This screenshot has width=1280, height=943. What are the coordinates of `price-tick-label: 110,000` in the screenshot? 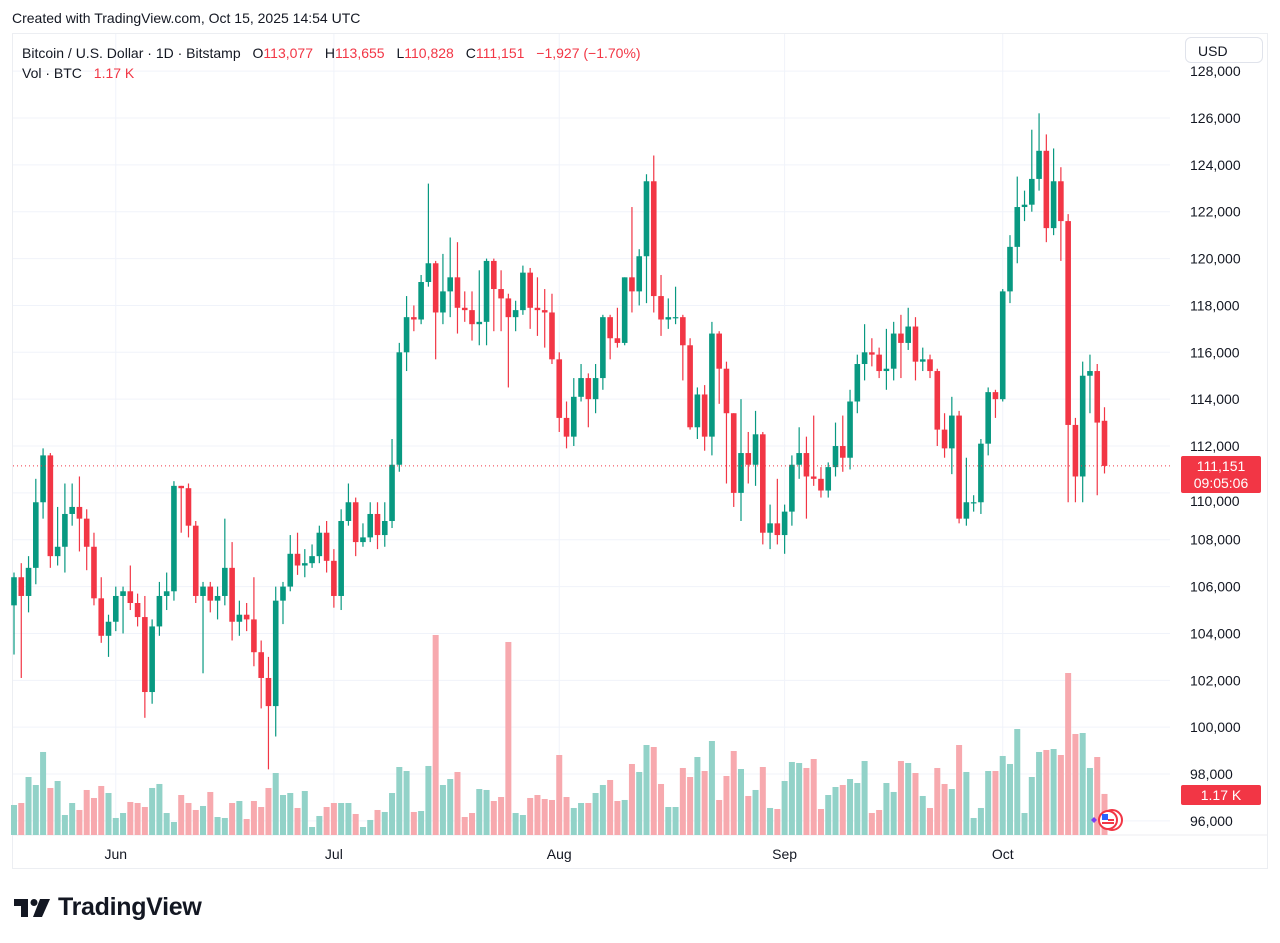 It's located at (1215, 501).